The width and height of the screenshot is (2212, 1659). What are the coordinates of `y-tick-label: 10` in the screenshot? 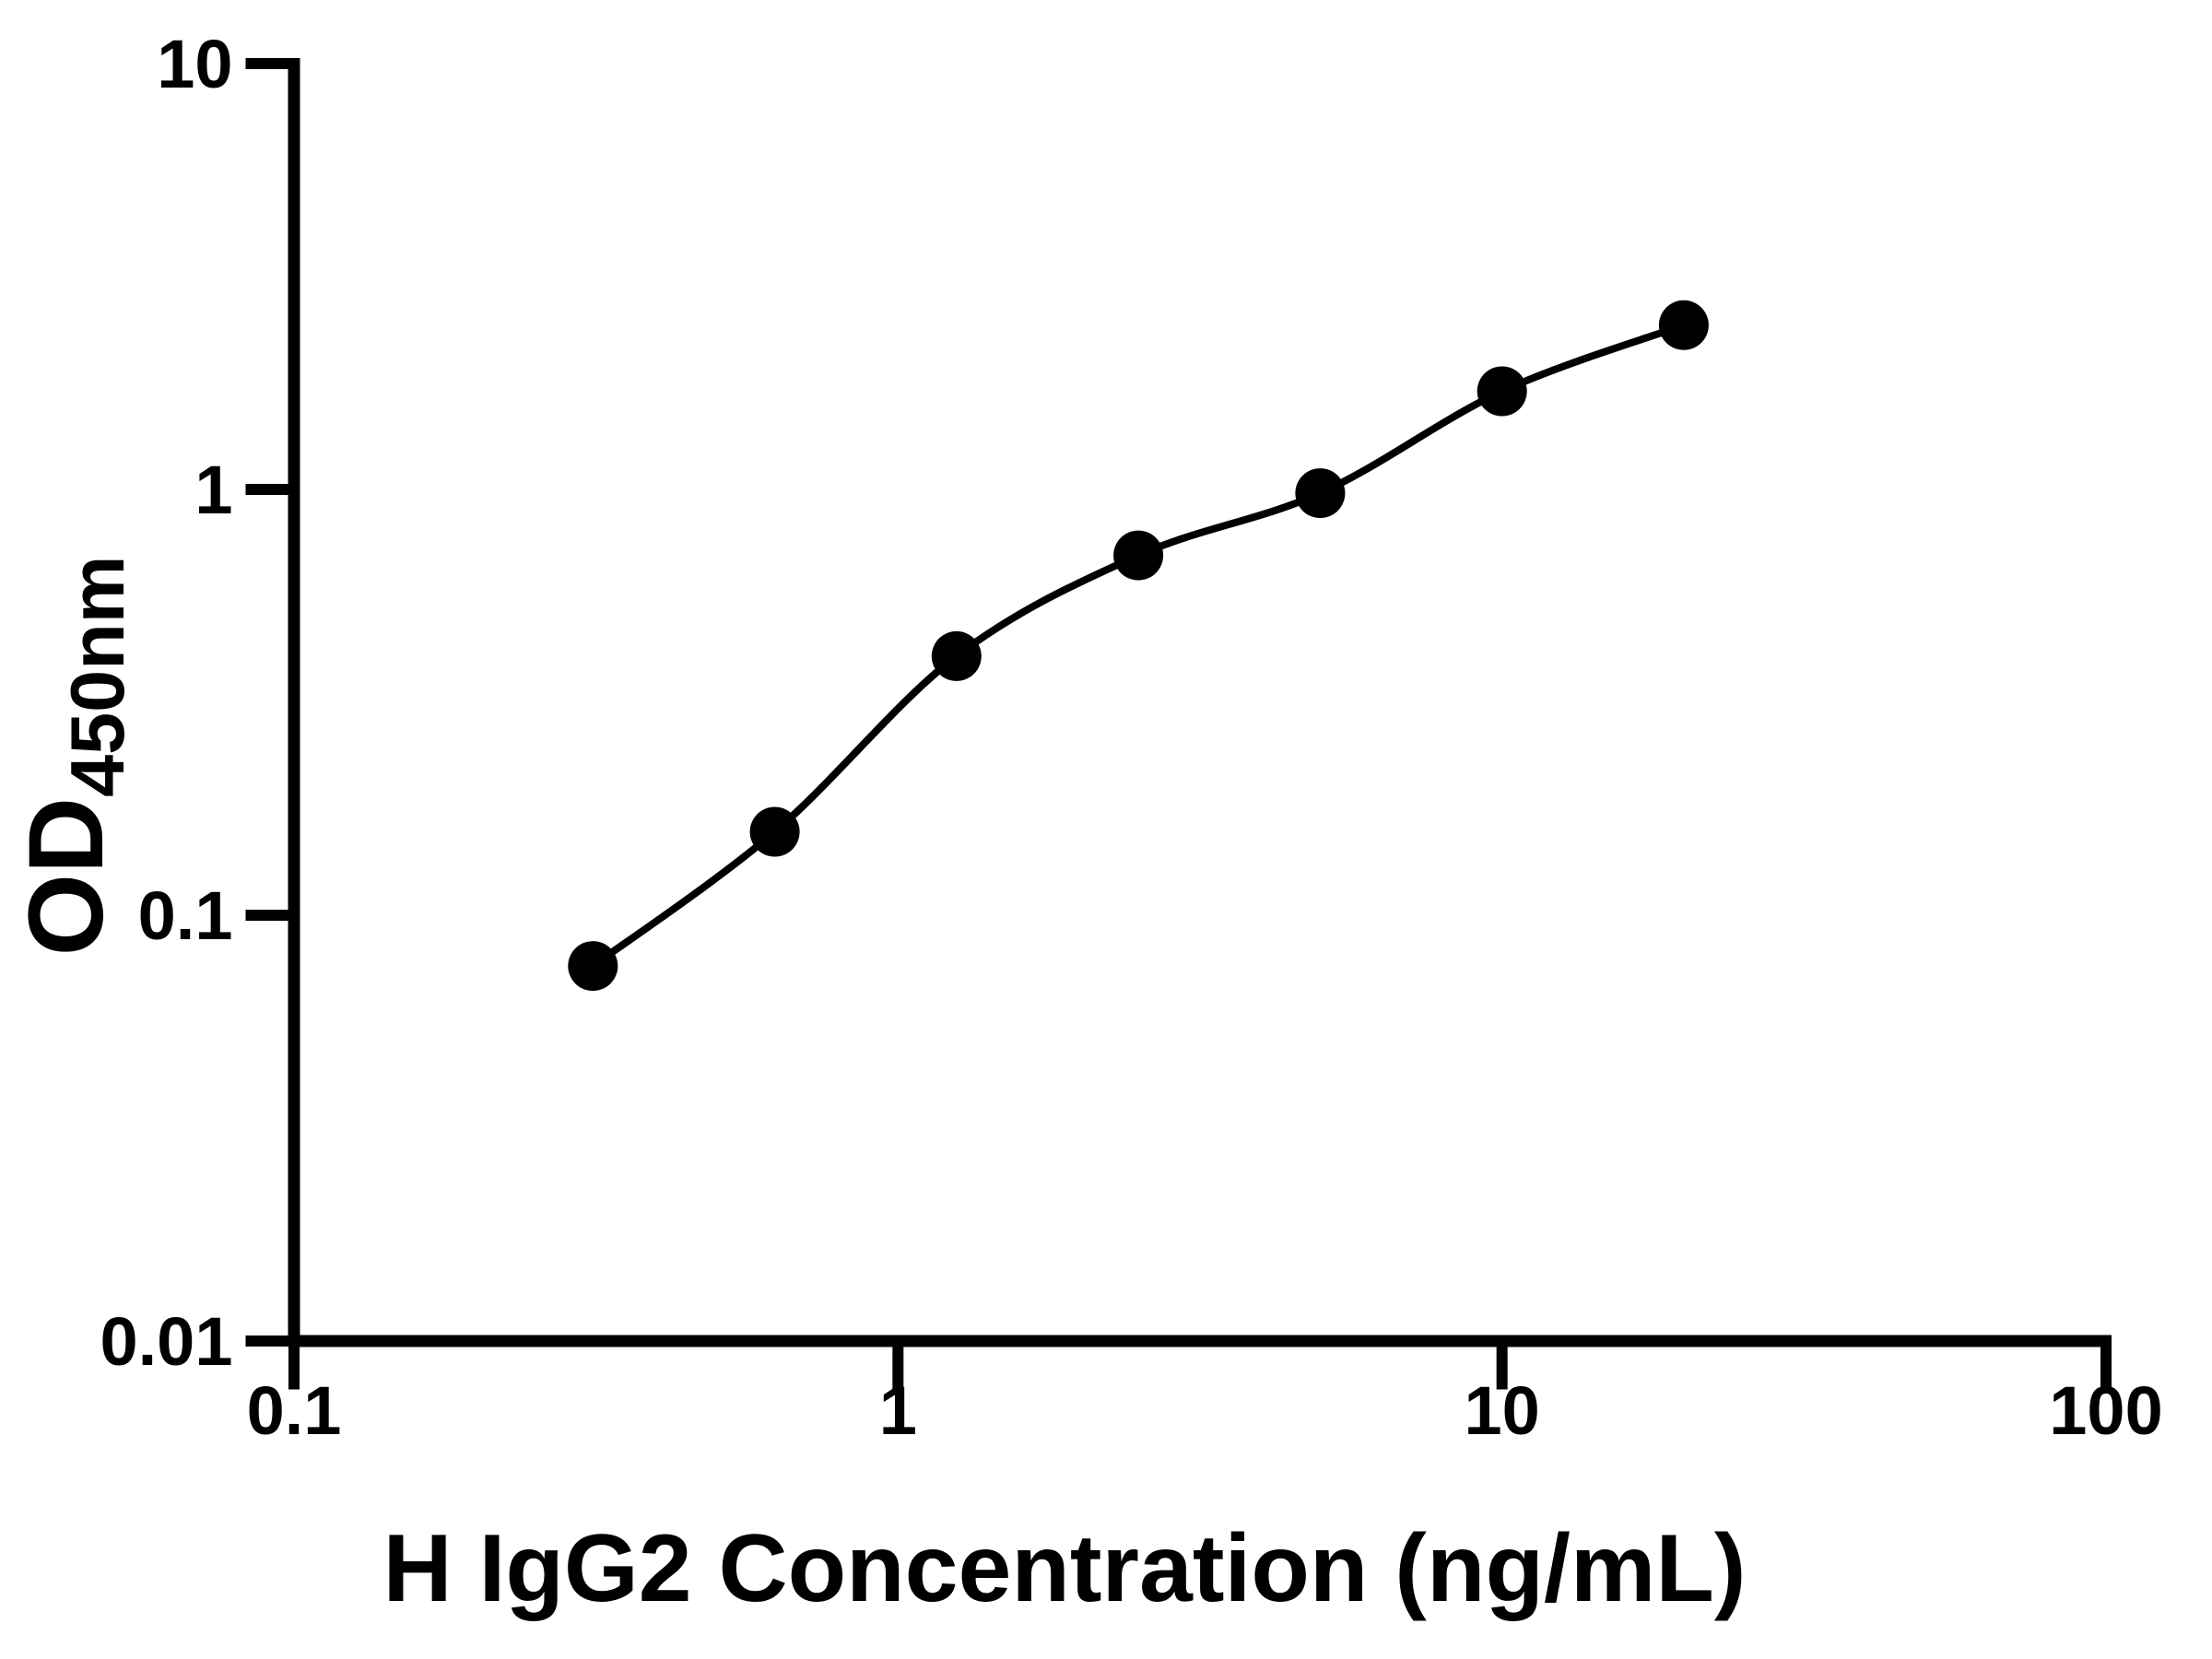 It's located at (194, 64).